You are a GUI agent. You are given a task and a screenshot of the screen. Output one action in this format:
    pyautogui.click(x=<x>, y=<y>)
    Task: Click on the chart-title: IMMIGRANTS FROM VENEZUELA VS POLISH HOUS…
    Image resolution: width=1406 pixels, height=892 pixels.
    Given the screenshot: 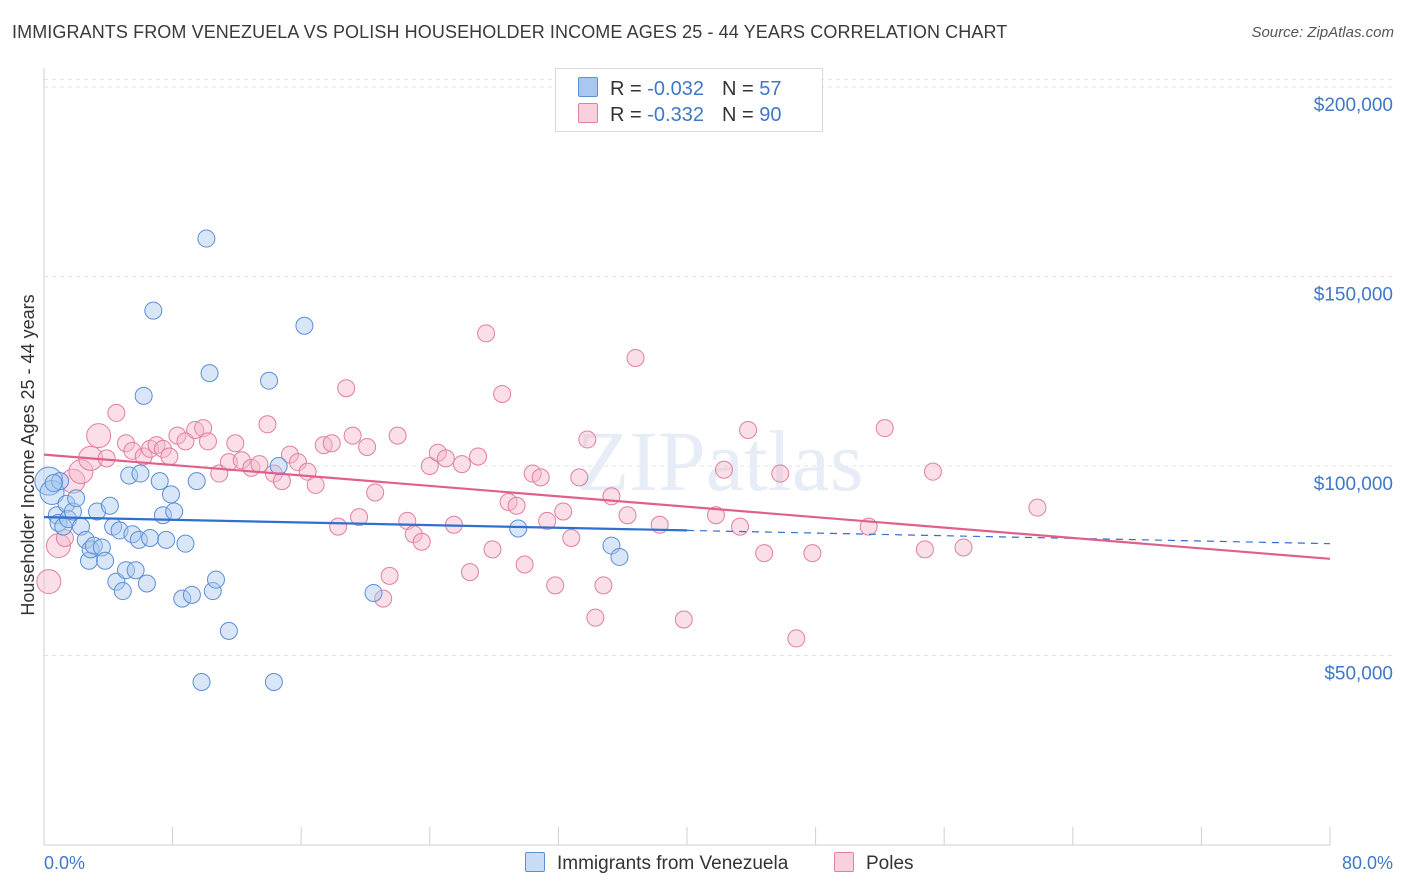 What is the action you would take?
    pyautogui.click(x=510, y=32)
    